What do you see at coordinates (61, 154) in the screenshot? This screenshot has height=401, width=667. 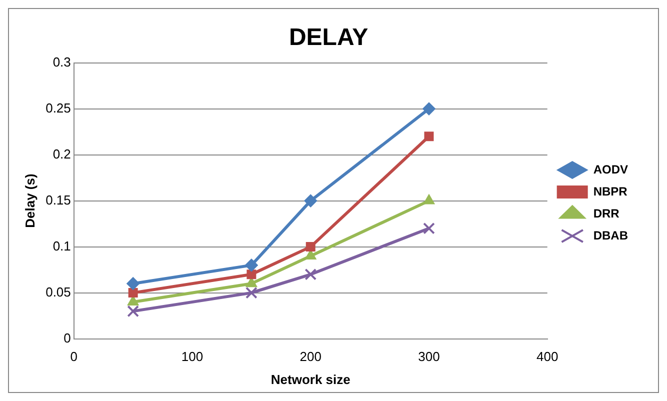 I see `y-tick-label: 0.2` at bounding box center [61, 154].